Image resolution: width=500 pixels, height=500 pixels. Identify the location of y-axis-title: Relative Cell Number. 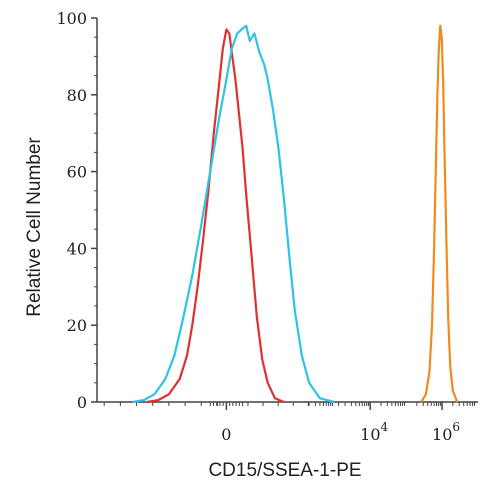
(34, 227).